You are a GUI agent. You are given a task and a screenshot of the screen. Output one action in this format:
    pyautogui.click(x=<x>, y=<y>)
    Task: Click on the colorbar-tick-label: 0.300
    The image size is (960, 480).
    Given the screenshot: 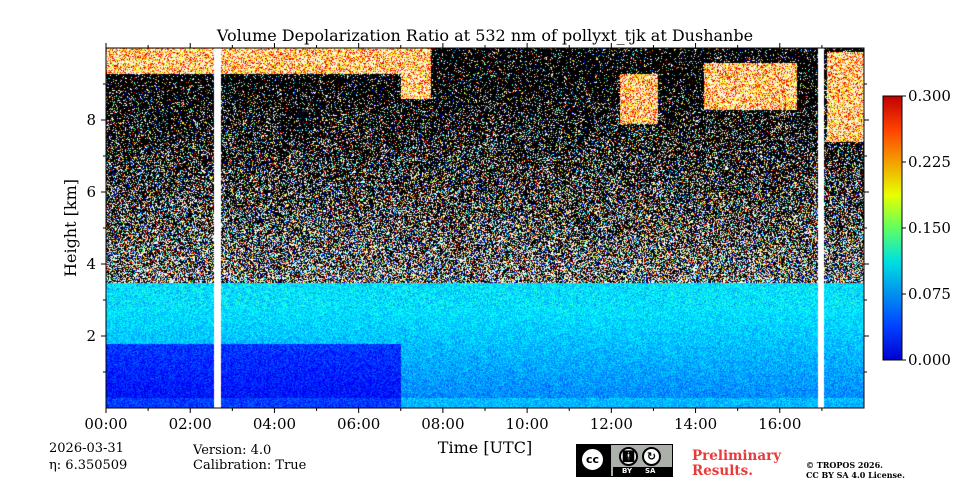 What is the action you would take?
    pyautogui.click(x=929, y=96)
    